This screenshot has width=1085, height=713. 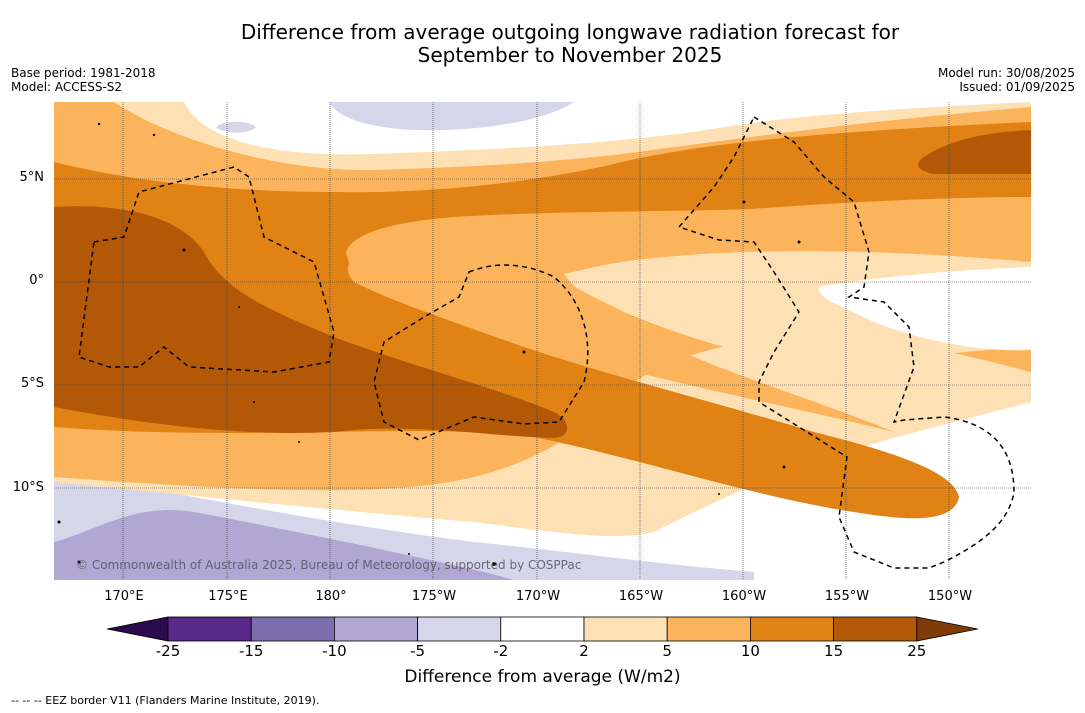 What do you see at coordinates (584, 651) in the screenshot?
I see `colorbar-tick-label: 2` at bounding box center [584, 651].